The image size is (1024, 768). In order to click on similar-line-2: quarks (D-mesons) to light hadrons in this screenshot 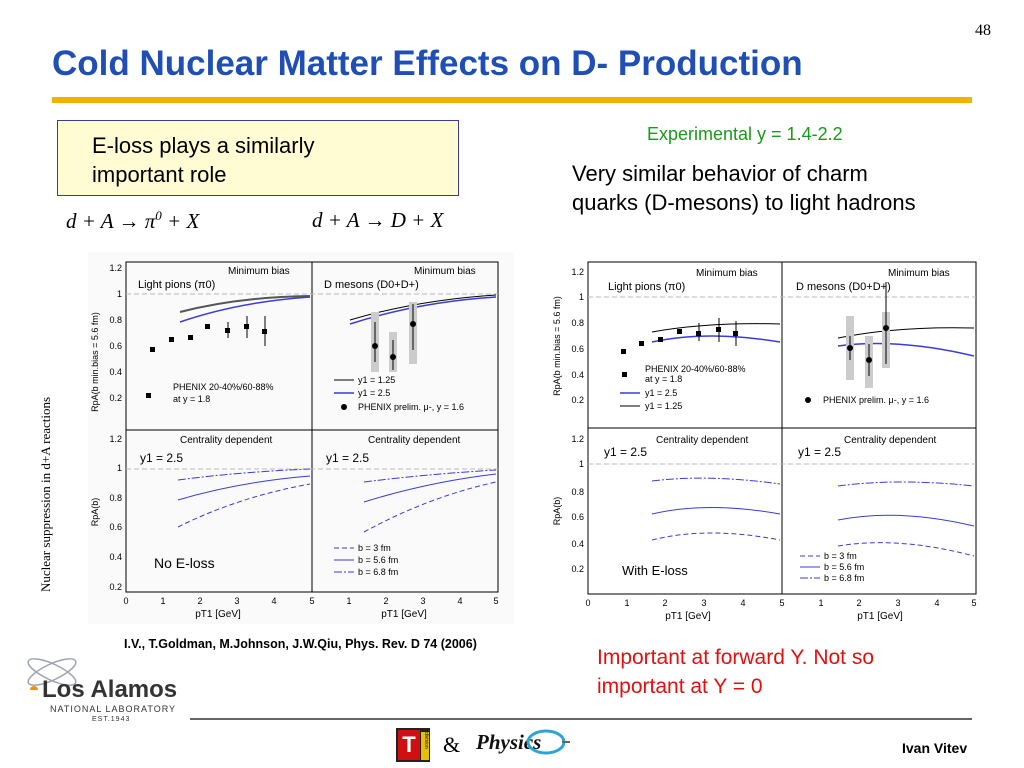, I will do `click(744, 202)`.